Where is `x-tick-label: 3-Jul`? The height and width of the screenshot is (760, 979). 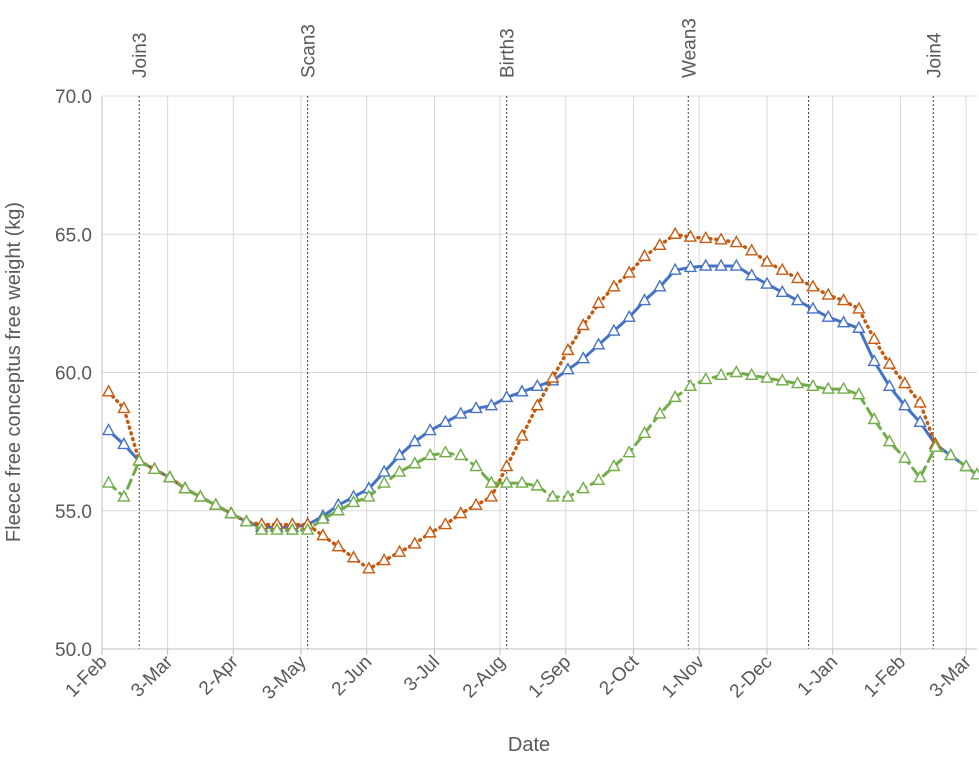 x-tick-label: 3-Jul is located at coordinates (422, 674).